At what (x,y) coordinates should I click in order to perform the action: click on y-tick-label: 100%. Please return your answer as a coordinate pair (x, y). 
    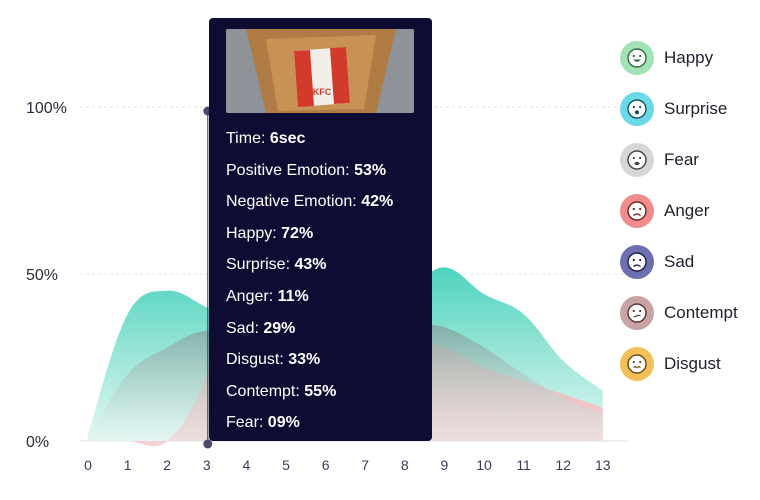
    Looking at the image, I should click on (46, 108).